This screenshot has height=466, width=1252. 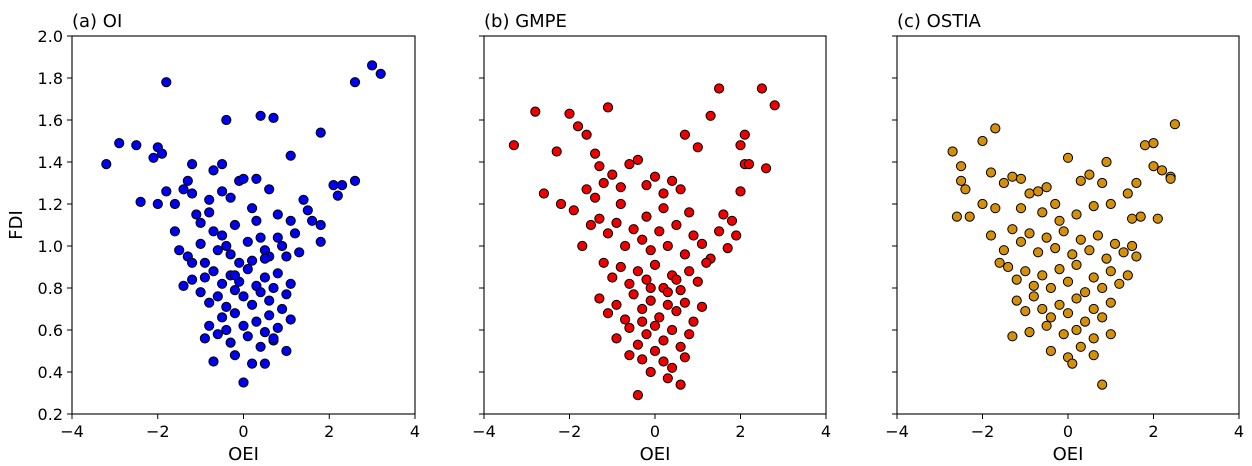 What do you see at coordinates (983, 431) in the screenshot?
I see `x-tick-label: −2` at bounding box center [983, 431].